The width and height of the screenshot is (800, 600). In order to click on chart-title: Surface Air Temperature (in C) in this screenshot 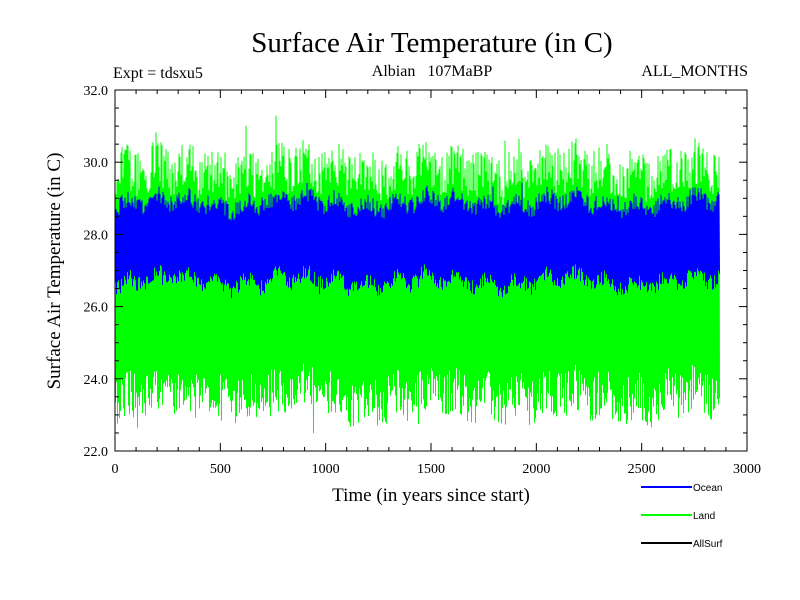, I will do `click(431, 43)`.